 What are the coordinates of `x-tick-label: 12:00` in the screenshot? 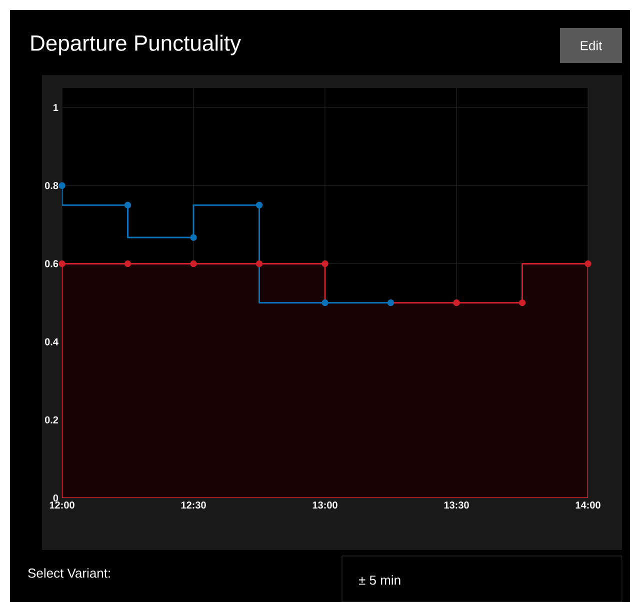 It's located at (62, 505).